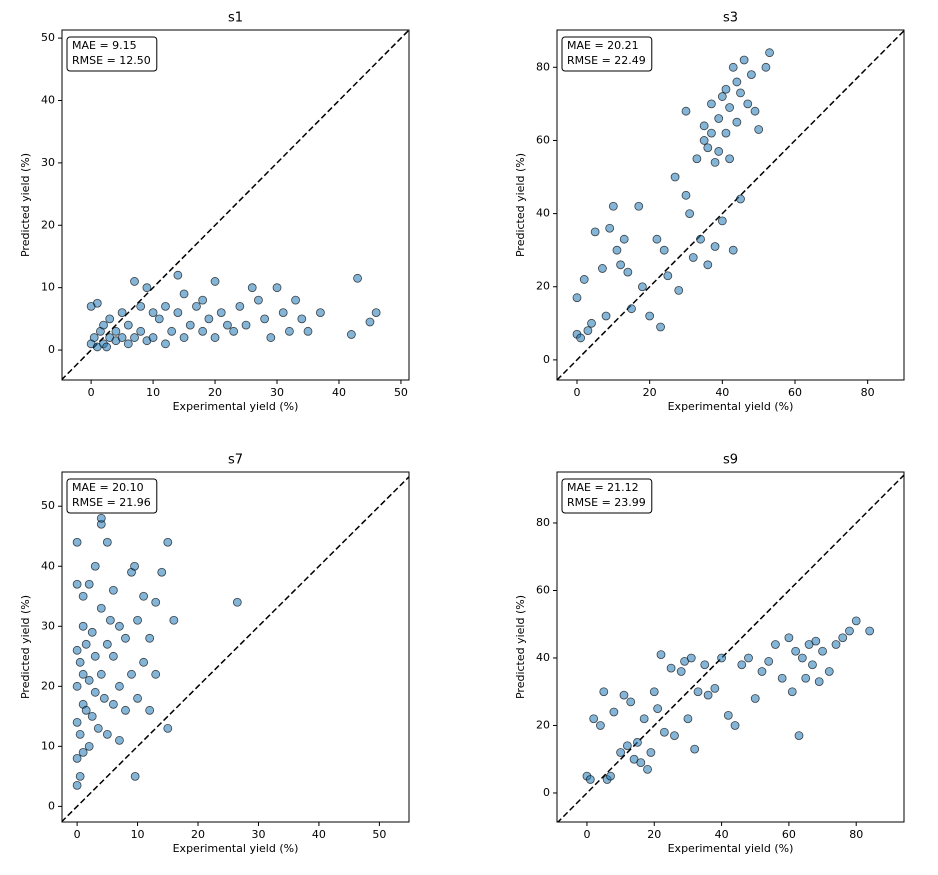 The width and height of the screenshot is (938, 875). Describe the element at coordinates (236, 848) in the screenshot. I see `x-axis-label: Experimental yield (%)` at that location.